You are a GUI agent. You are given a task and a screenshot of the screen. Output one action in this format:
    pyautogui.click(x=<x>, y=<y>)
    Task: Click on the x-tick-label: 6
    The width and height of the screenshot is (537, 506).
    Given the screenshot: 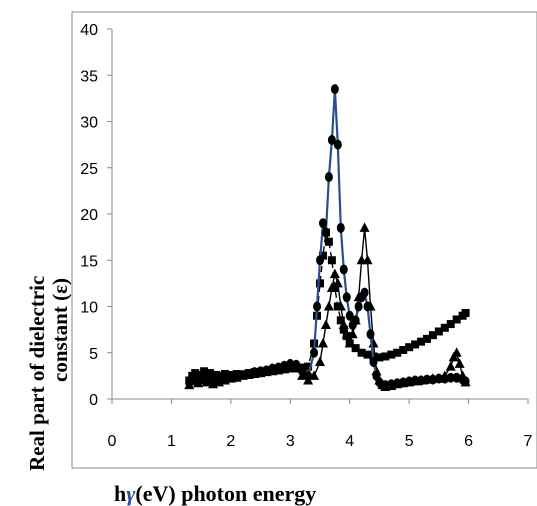 What is the action you would take?
    pyautogui.click(x=468, y=441)
    